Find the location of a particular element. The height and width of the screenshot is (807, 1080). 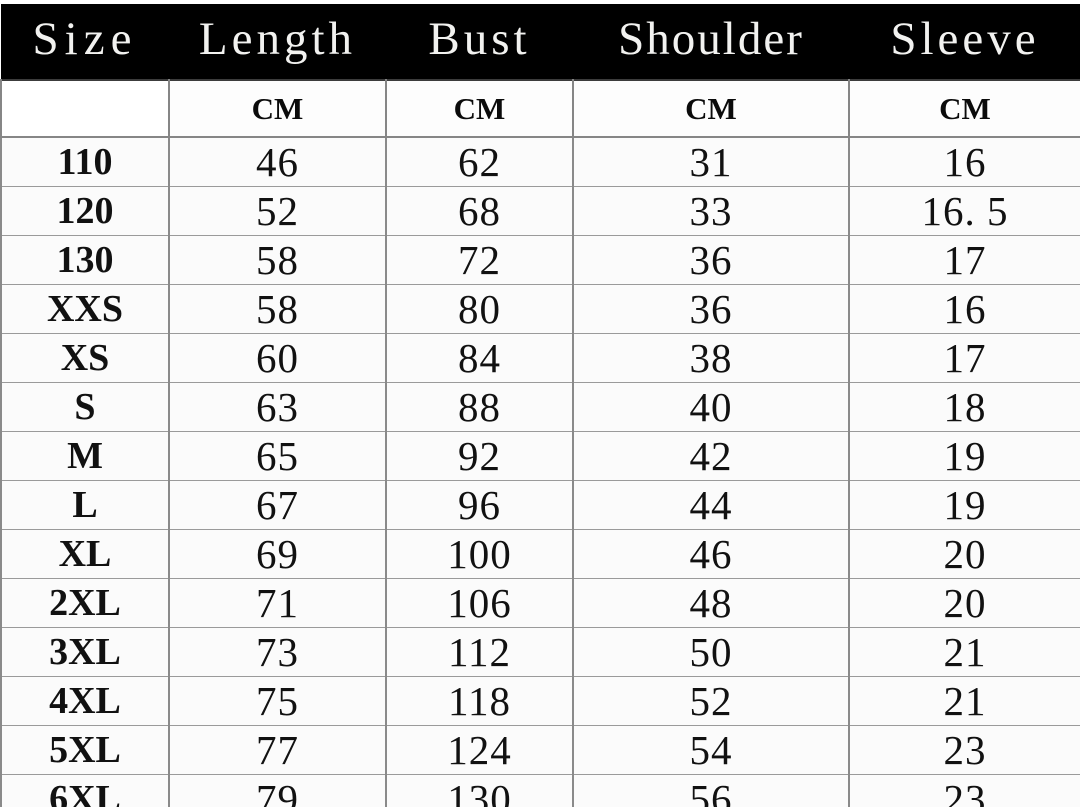

cell-shoulder: 56 is located at coordinates (711, 790).